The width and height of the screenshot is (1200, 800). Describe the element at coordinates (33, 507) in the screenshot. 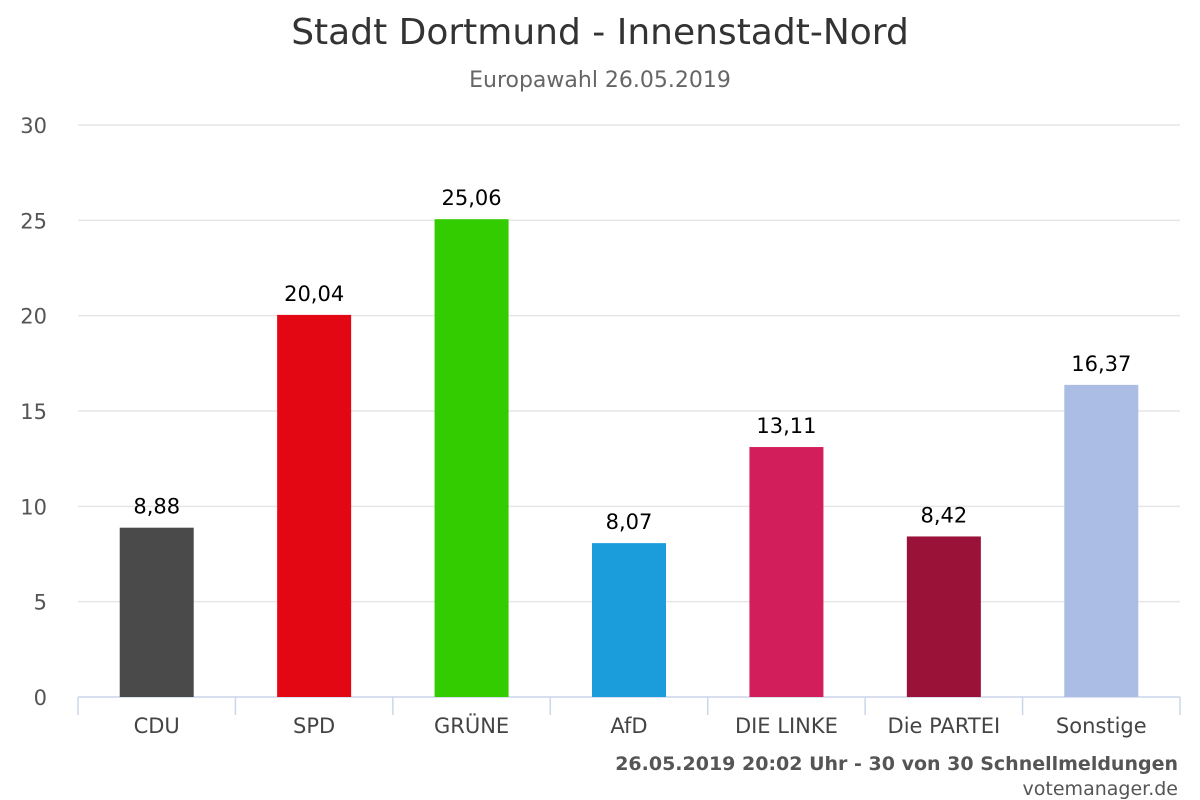

I see `y-tick-label: 10` at that location.